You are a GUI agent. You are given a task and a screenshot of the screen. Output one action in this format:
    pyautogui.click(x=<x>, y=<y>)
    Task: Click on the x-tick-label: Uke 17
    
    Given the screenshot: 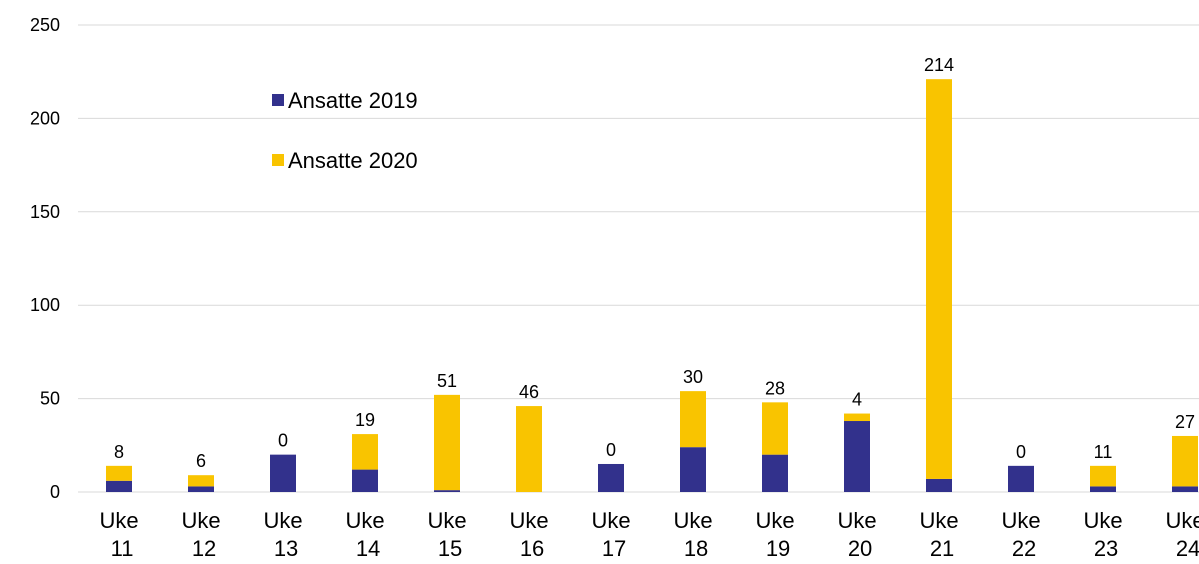 What is the action you would take?
    pyautogui.click(x=610, y=534)
    